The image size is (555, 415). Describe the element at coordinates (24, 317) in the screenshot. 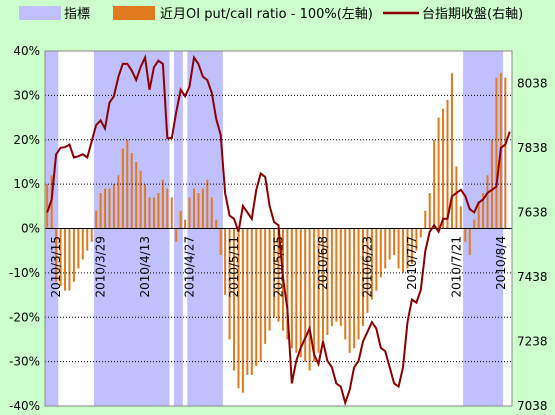

I see `left-tick-6: -20%` at that location.